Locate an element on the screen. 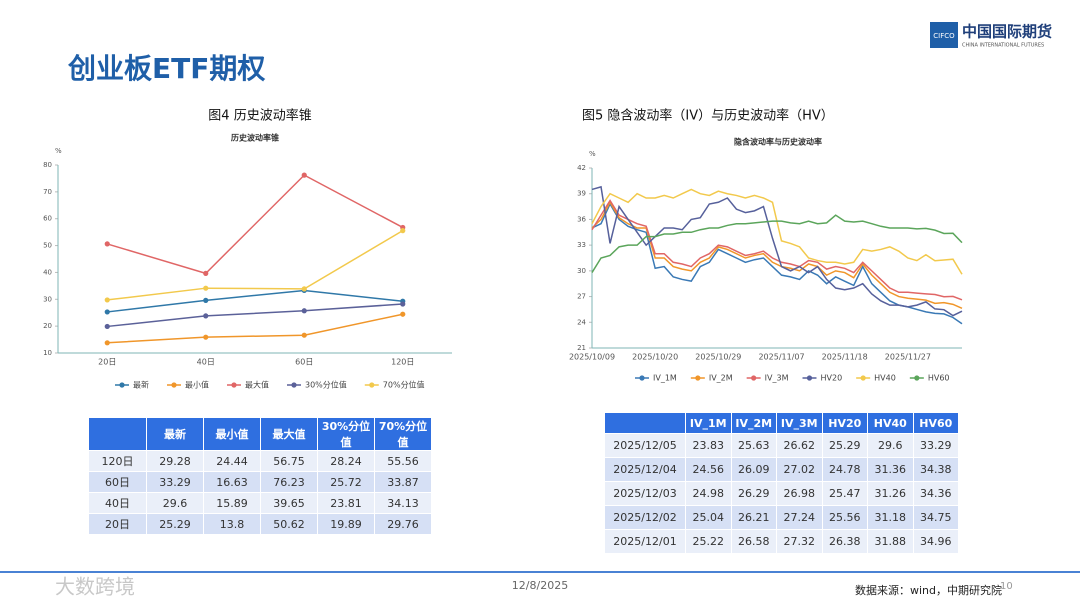  x-tick-label: 2025/11/07 is located at coordinates (781, 357).